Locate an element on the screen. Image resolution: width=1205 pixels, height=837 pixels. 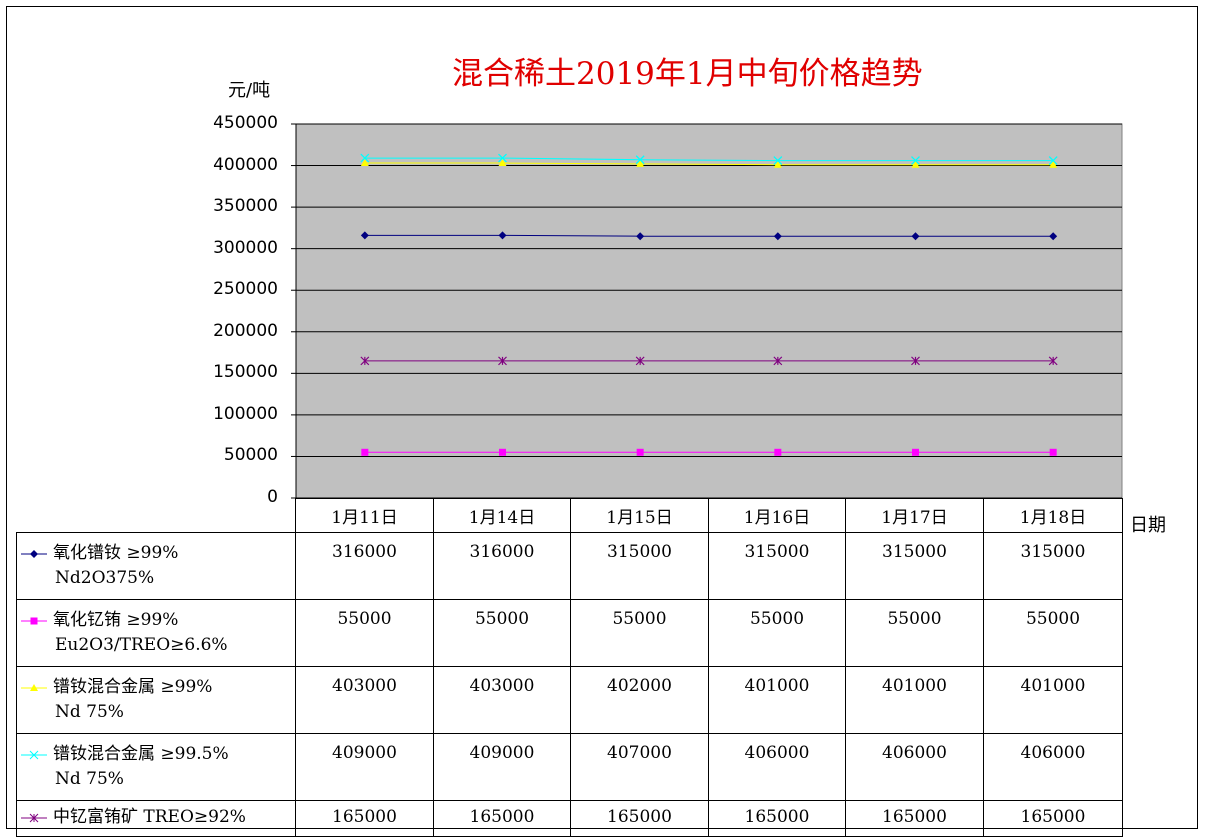
series-legend-cell: 氧化钇铕 ≥99% Eu2O3/TREO≥6.6% is located at coordinates (156, 633).